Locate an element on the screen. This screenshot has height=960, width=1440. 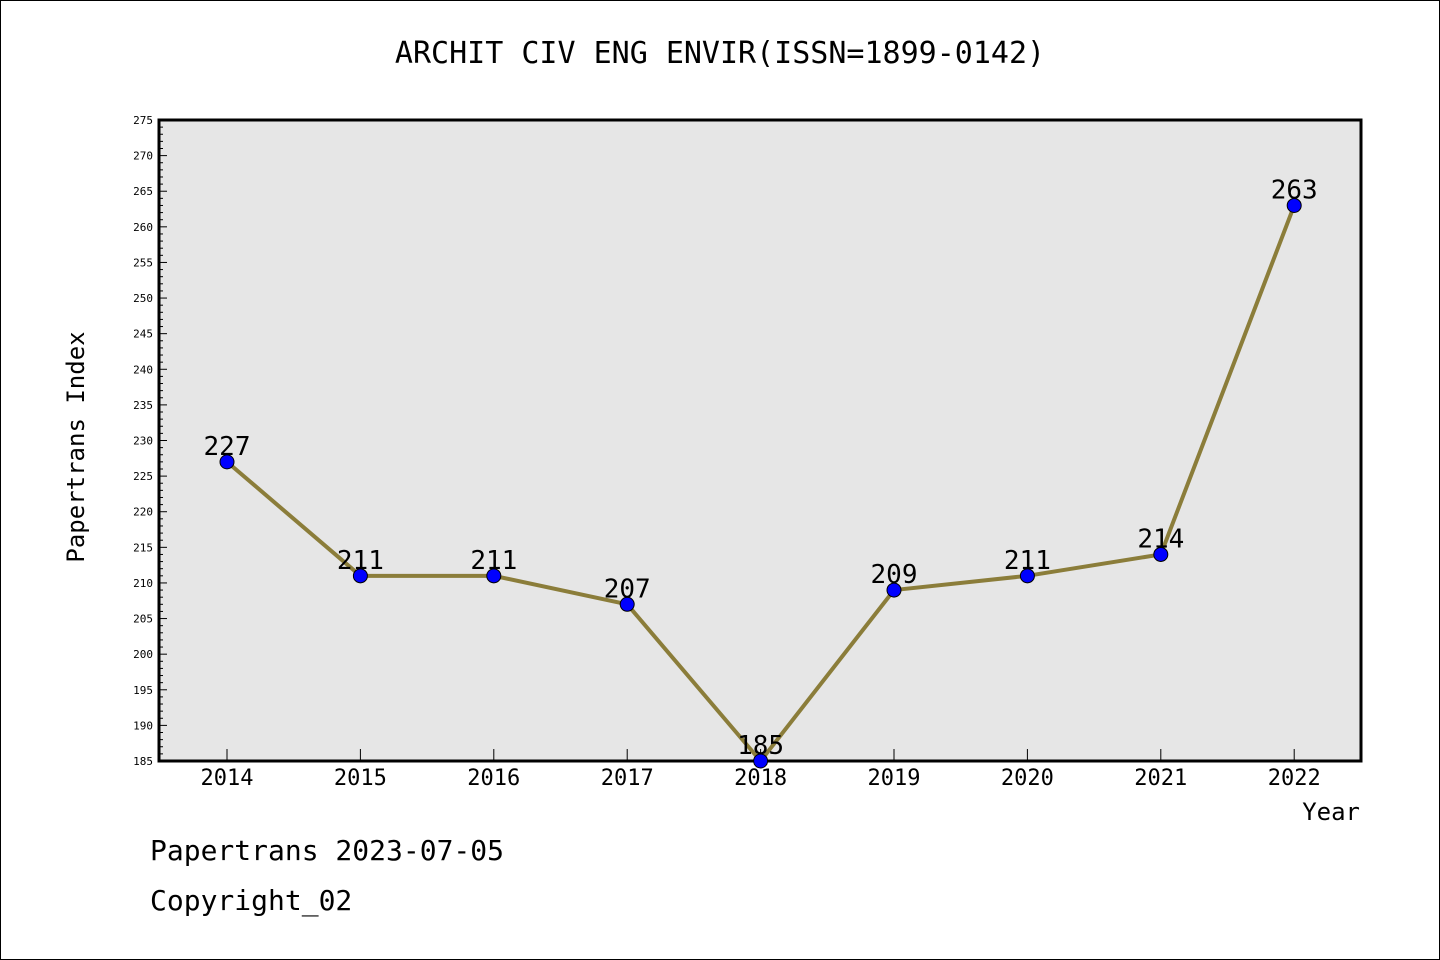
x-tick-label: 2019 is located at coordinates (894, 778).